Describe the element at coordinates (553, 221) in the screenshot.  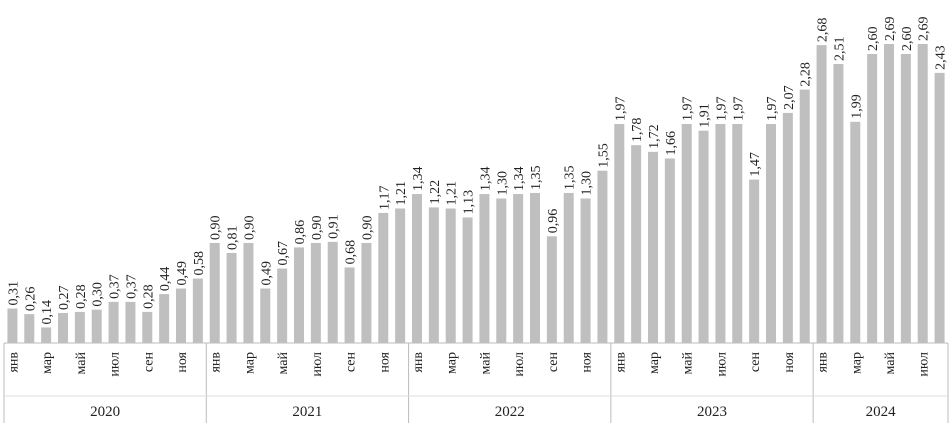
I see `value-label: 0,96` at that location.